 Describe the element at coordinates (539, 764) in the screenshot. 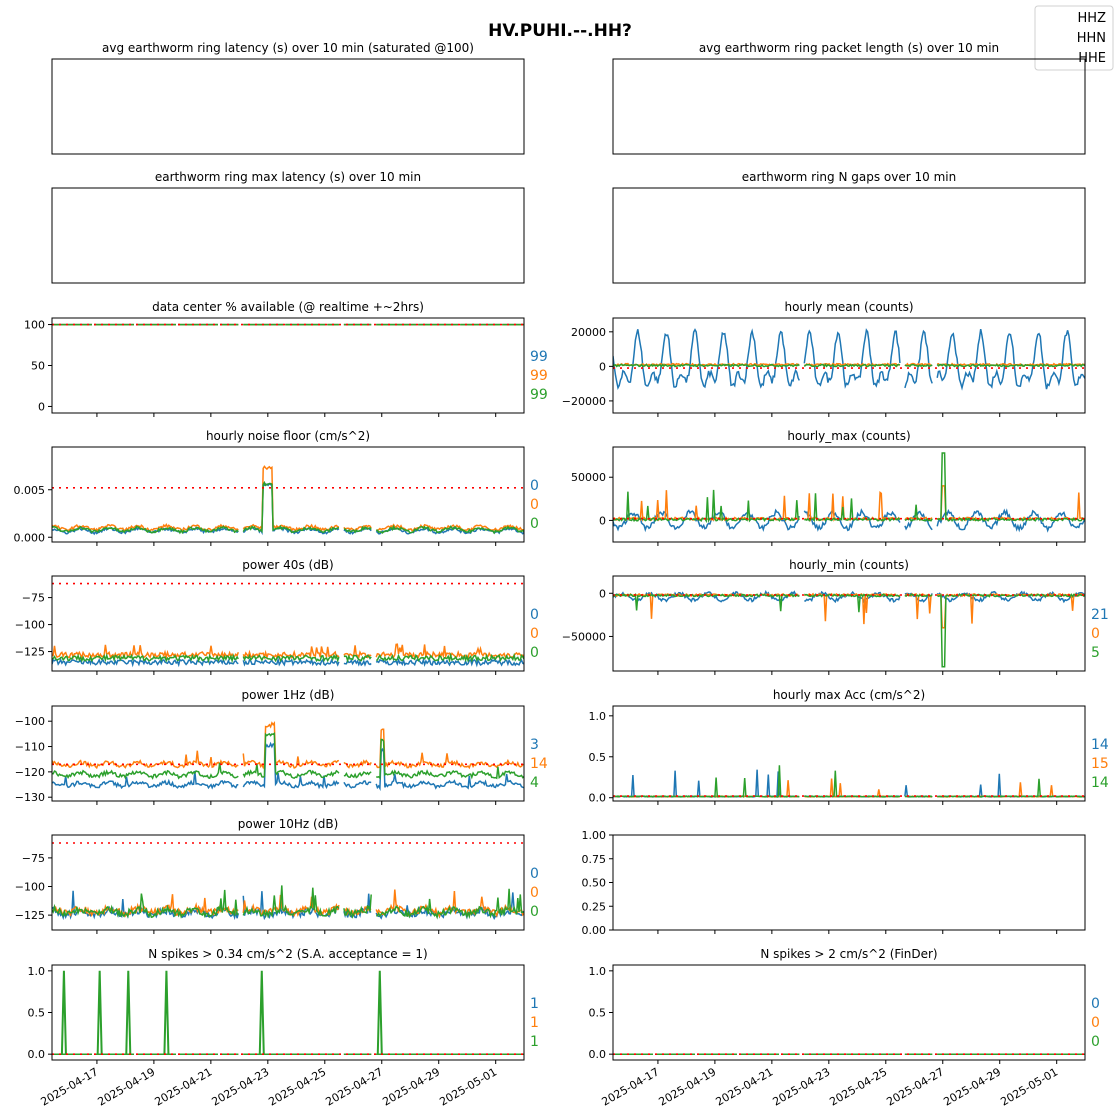

I see `end-label-hhn: 14` at that location.